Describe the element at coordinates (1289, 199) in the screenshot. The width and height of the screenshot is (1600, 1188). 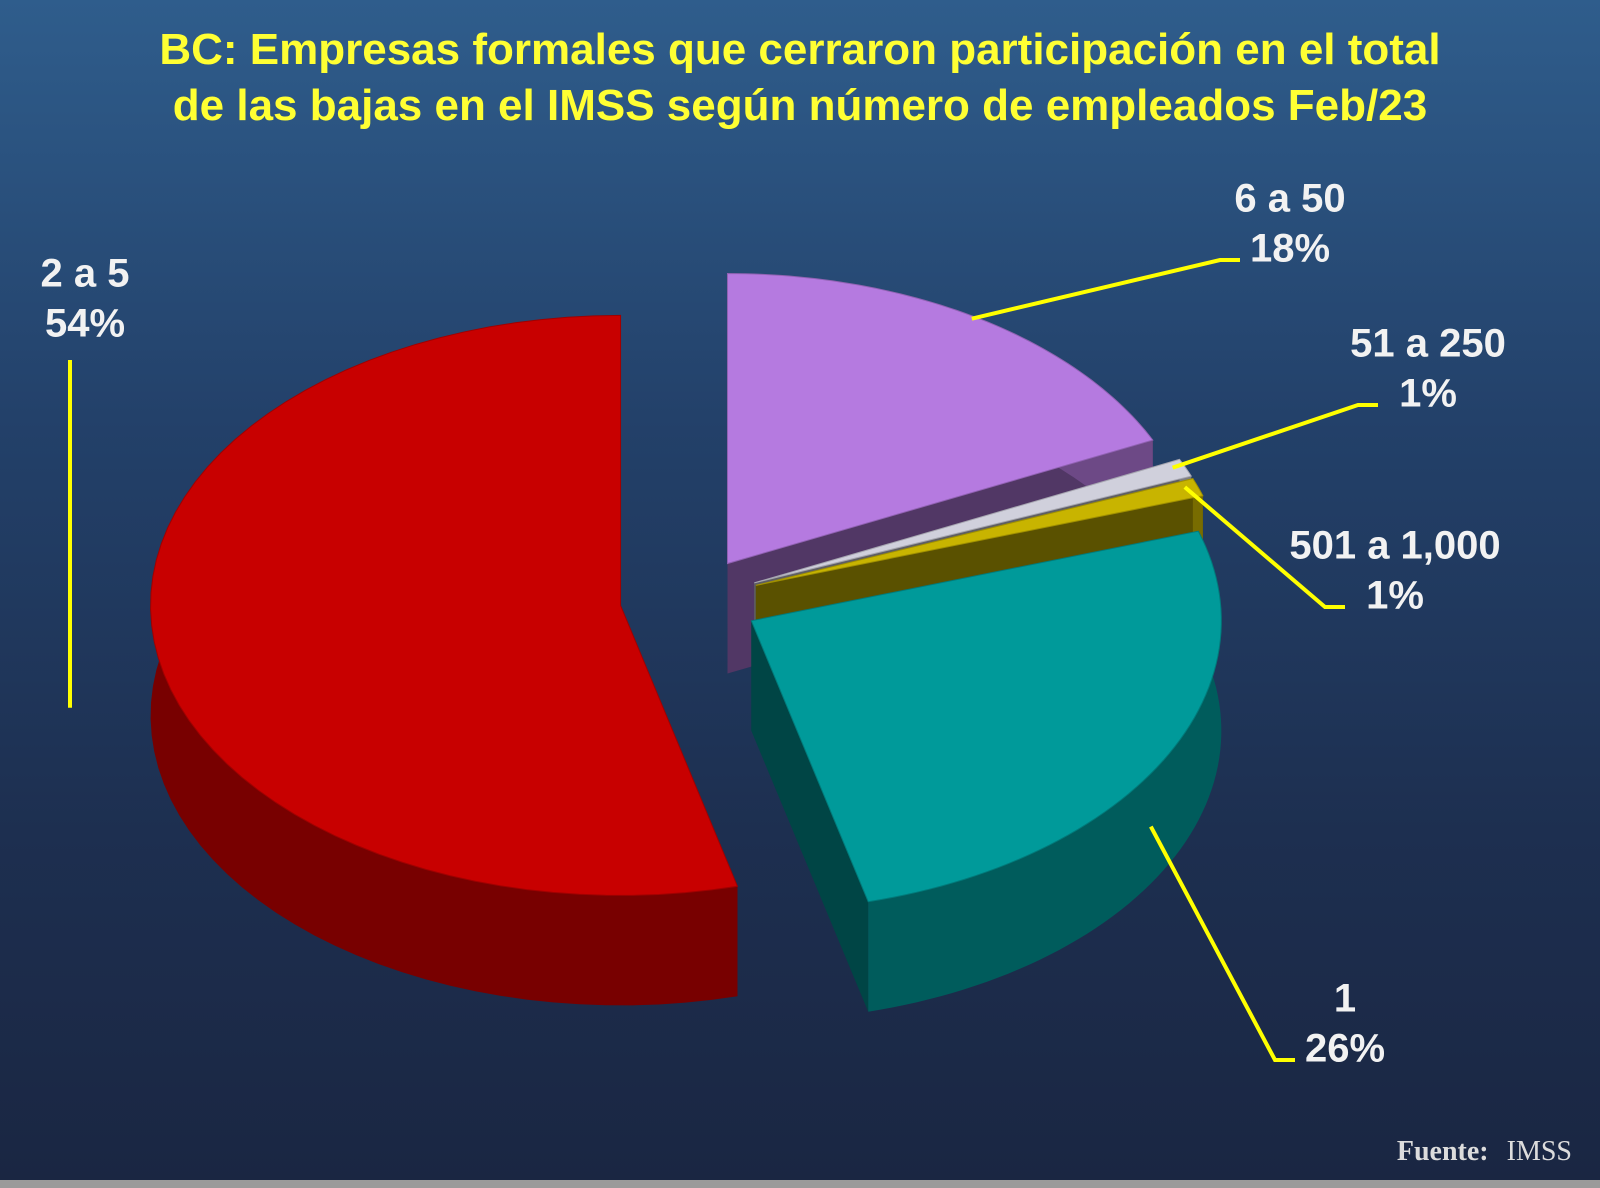
I see `category-label: 6 a 50` at that location.